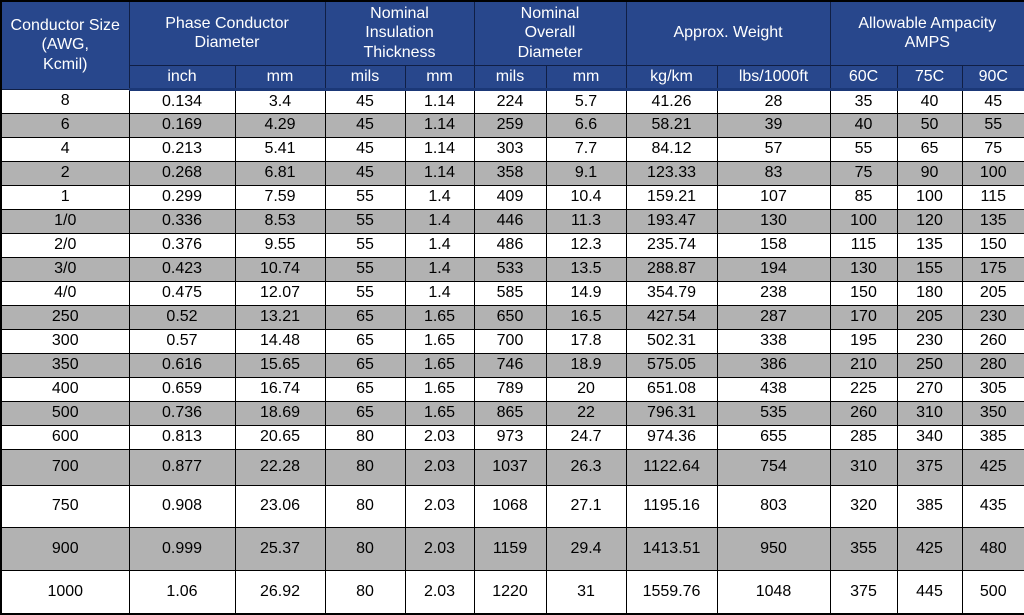 Image resolution: width=1024 pixels, height=615 pixels. What do you see at coordinates (929, 221) in the screenshot?
I see `value-cell: 120` at bounding box center [929, 221].